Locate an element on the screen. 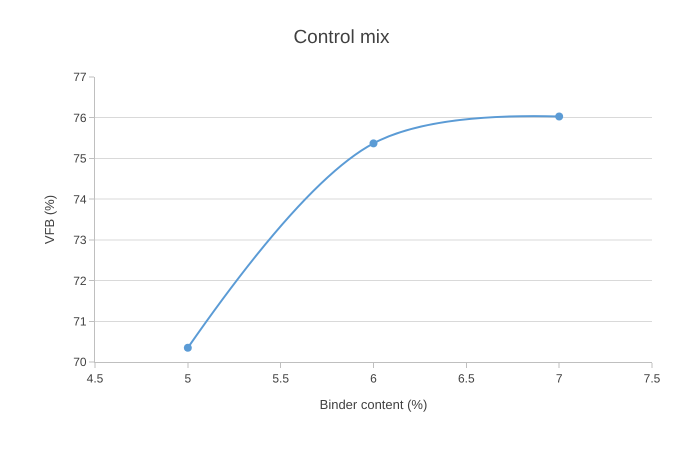 This screenshot has height=452, width=683. y-tick-label: 71 is located at coordinates (80, 321).